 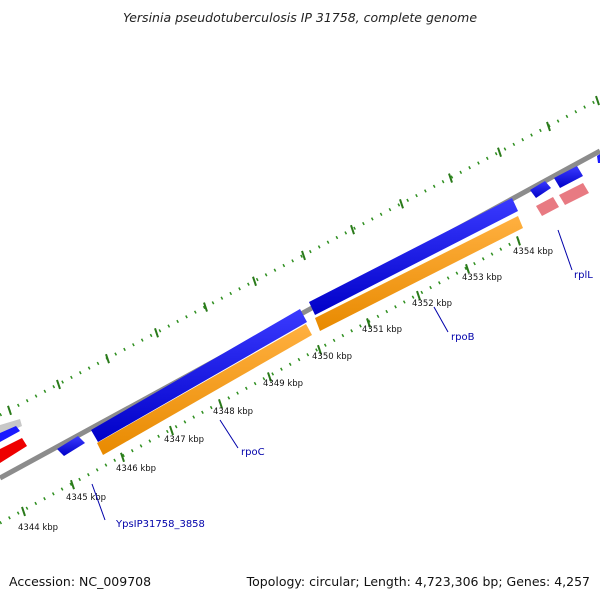 What do you see at coordinates (283, 384) in the screenshot?
I see `tick-label-4349-kbp: 4349 kbp` at bounding box center [283, 384].